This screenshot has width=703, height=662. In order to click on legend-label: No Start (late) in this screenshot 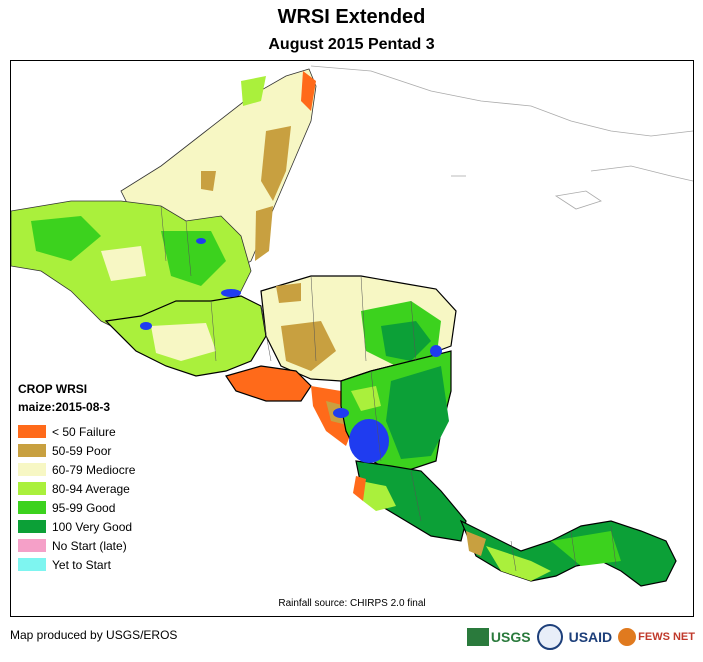, I will do `click(89, 545)`.